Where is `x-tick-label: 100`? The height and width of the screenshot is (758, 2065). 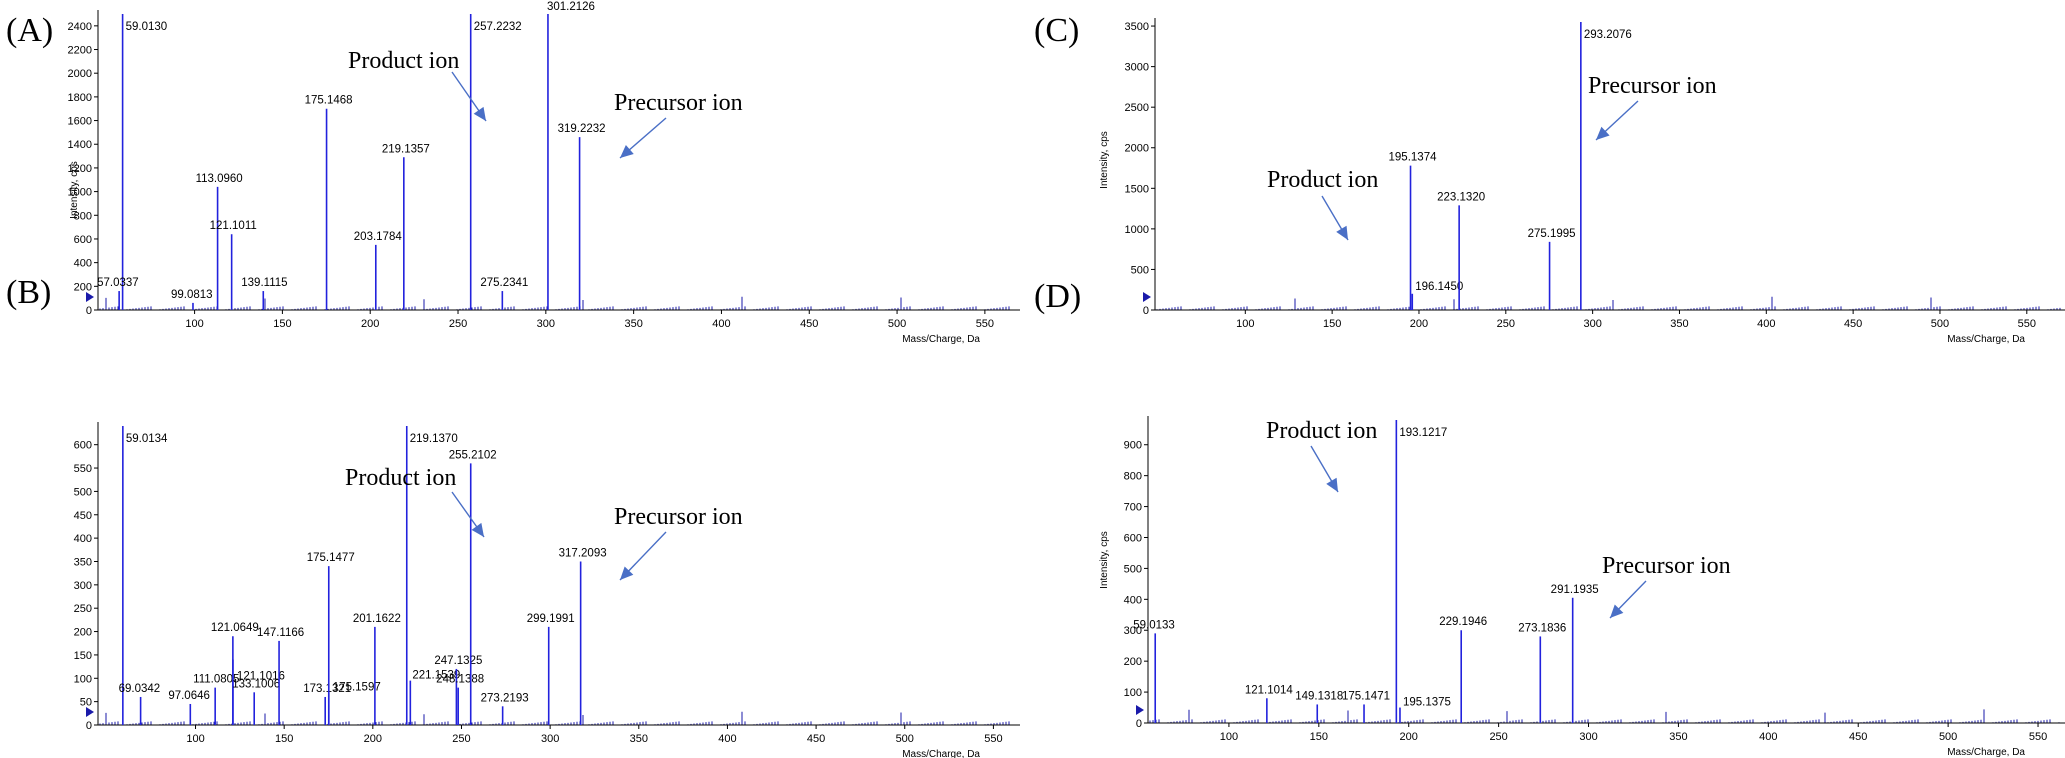 x-tick-label: 100 is located at coordinates (1245, 324).